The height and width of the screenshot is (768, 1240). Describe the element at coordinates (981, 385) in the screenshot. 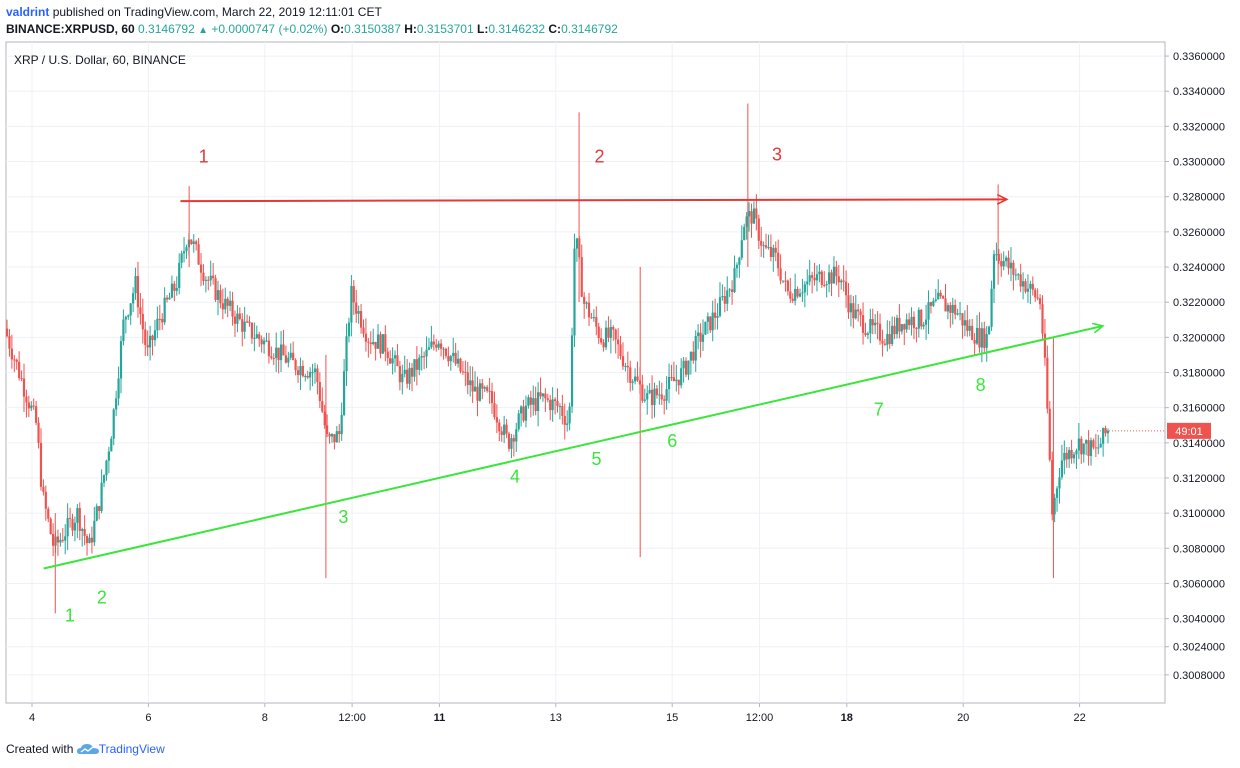

I see `support-touch-label: 8` at that location.